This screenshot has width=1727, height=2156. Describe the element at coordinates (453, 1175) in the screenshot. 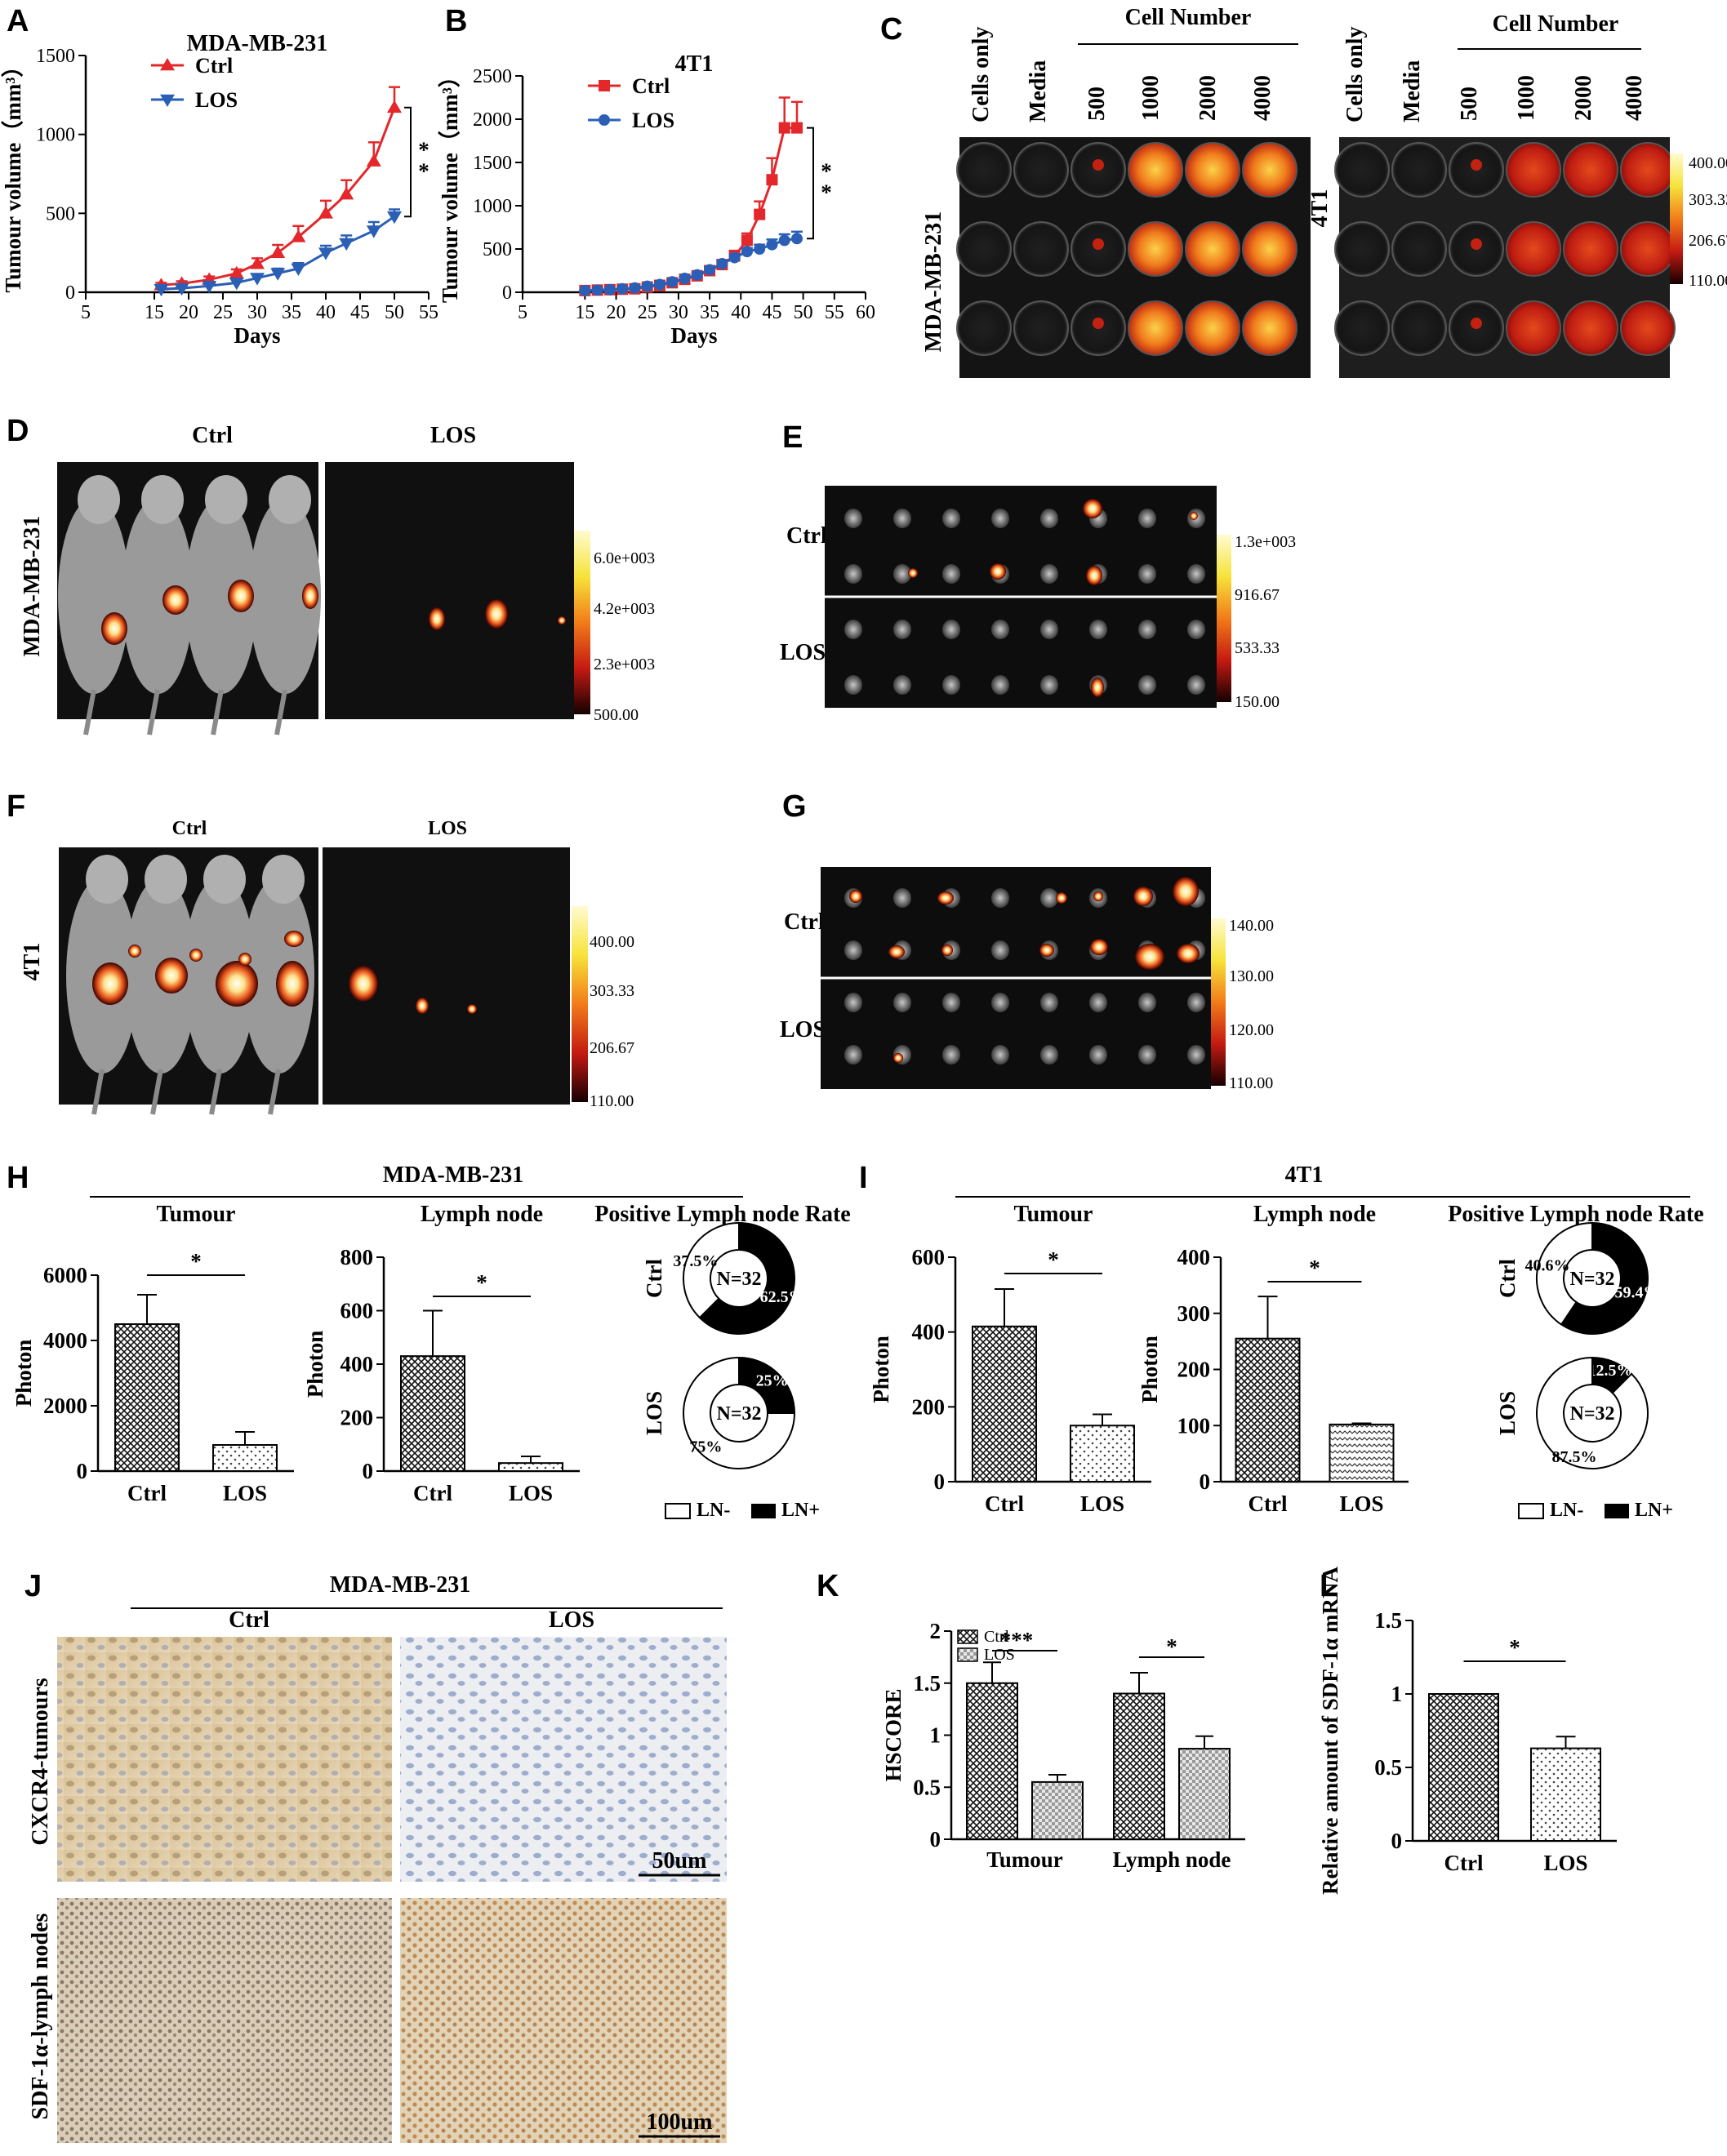

I see `h-header: MDA-MB-231` at that location.